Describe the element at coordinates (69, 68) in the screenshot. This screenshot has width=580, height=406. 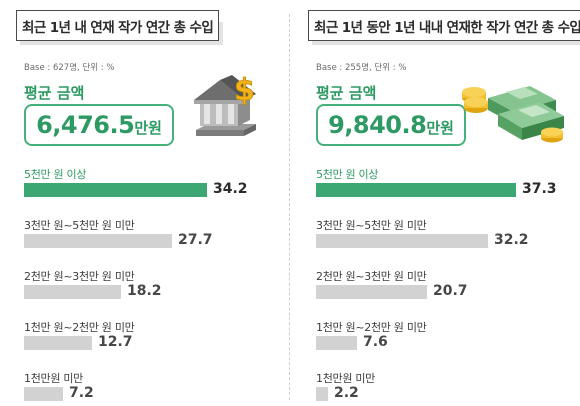
I see `base-note: Base : 627명, 단위 : %` at that location.